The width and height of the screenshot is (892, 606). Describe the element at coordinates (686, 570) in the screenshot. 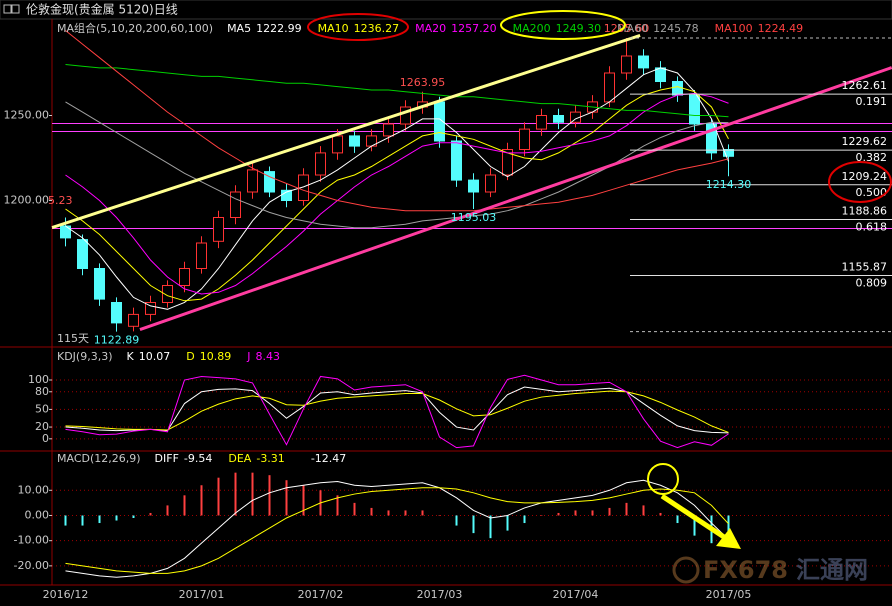

I see `watermark-logo` at that location.